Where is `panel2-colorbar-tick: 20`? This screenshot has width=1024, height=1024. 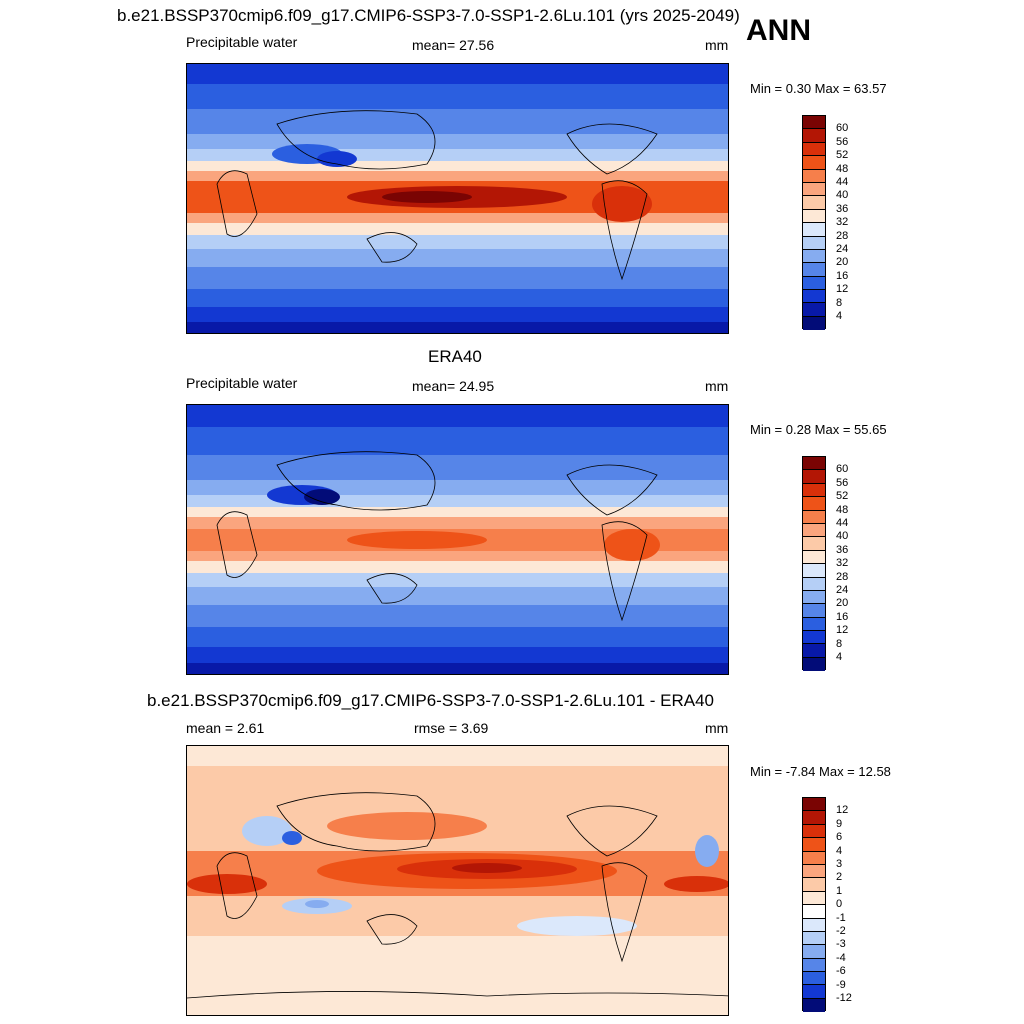 panel2-colorbar-tick: 20 is located at coordinates (842, 603).